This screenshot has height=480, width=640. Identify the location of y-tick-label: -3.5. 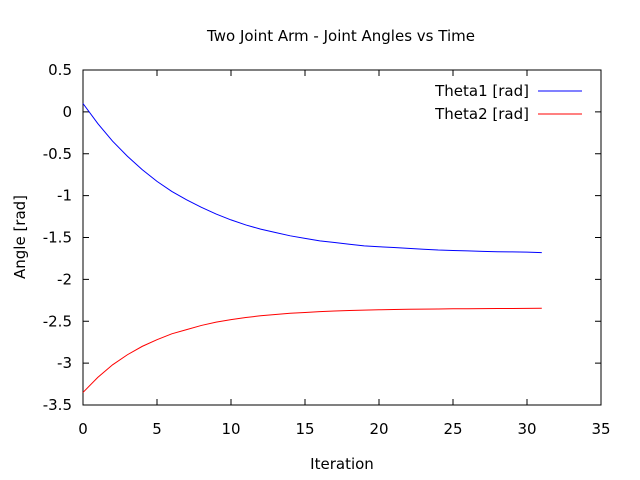
(57, 405).